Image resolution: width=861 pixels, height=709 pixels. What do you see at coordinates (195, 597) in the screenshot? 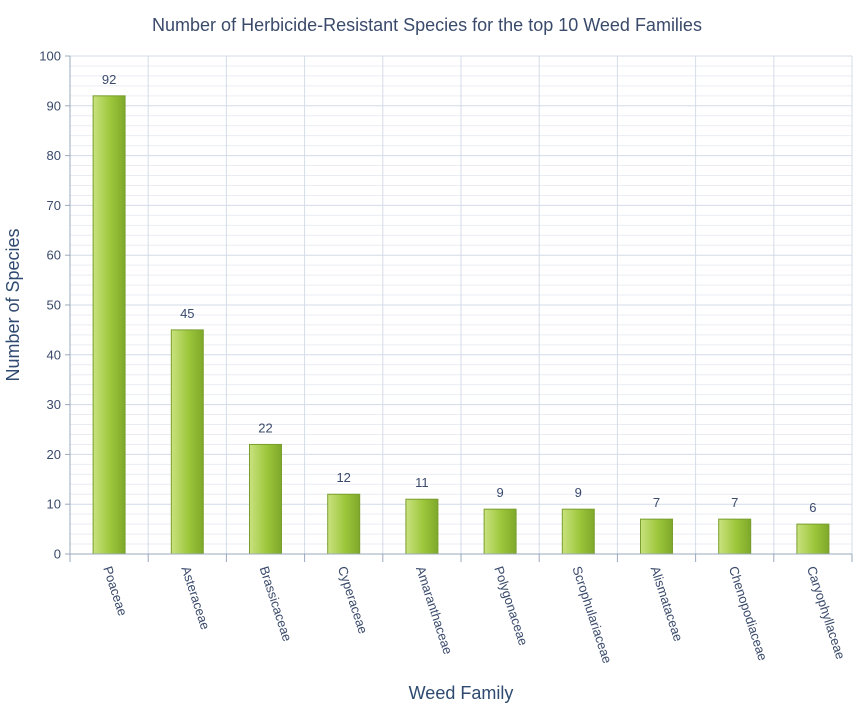
I see `x-tick-label: Asteraceae` at bounding box center [195, 597].